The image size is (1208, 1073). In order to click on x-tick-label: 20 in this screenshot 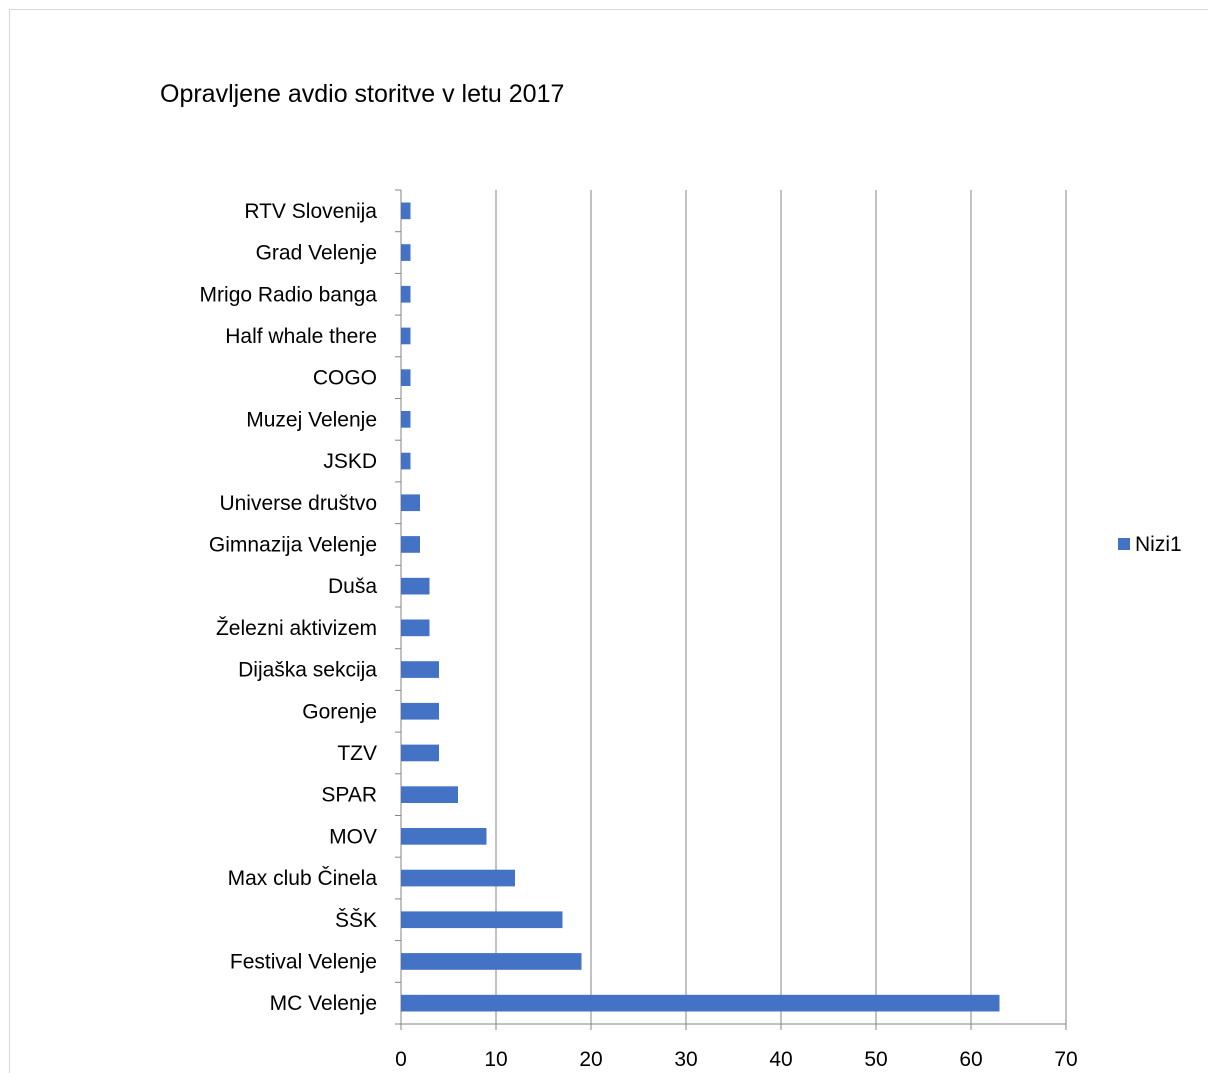, I will do `click(590, 1059)`.